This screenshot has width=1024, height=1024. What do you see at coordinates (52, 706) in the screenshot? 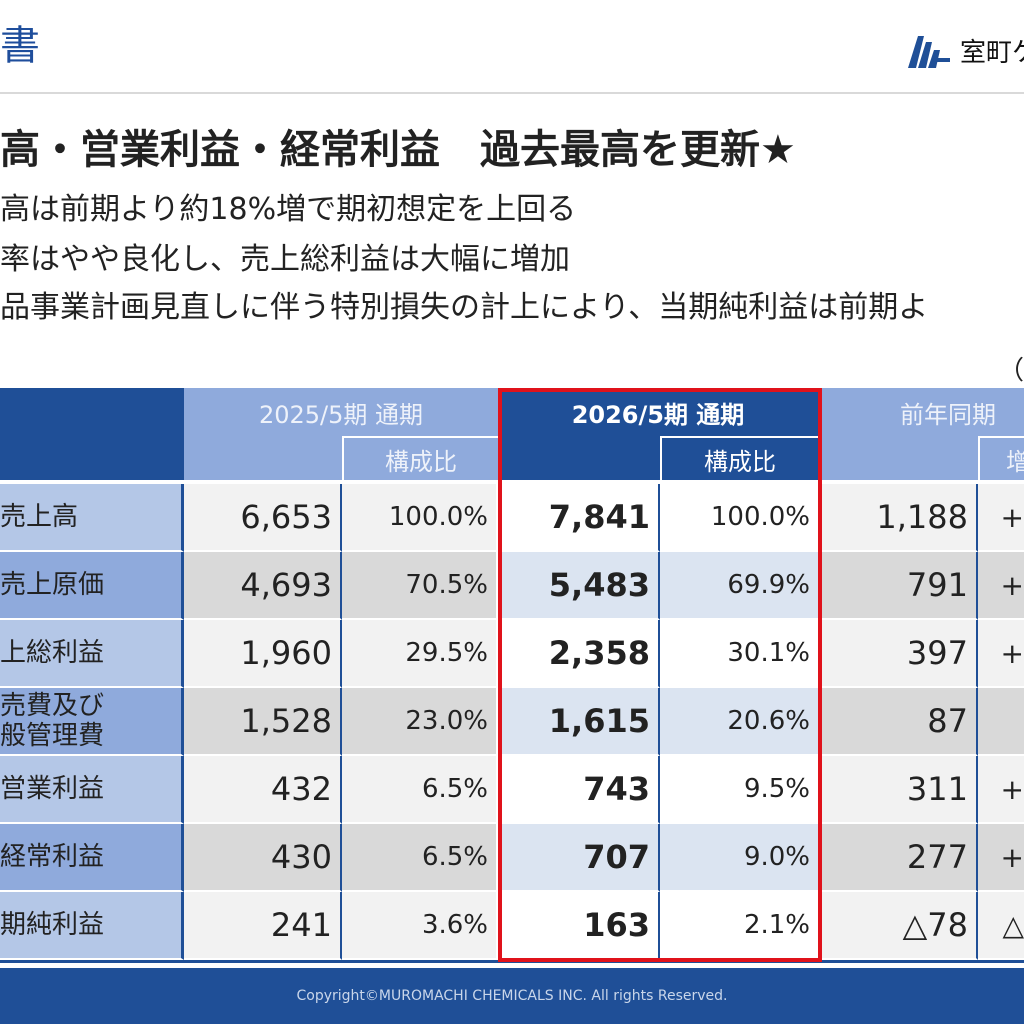
I see `row-label-text: 売費及び` at bounding box center [52, 706].